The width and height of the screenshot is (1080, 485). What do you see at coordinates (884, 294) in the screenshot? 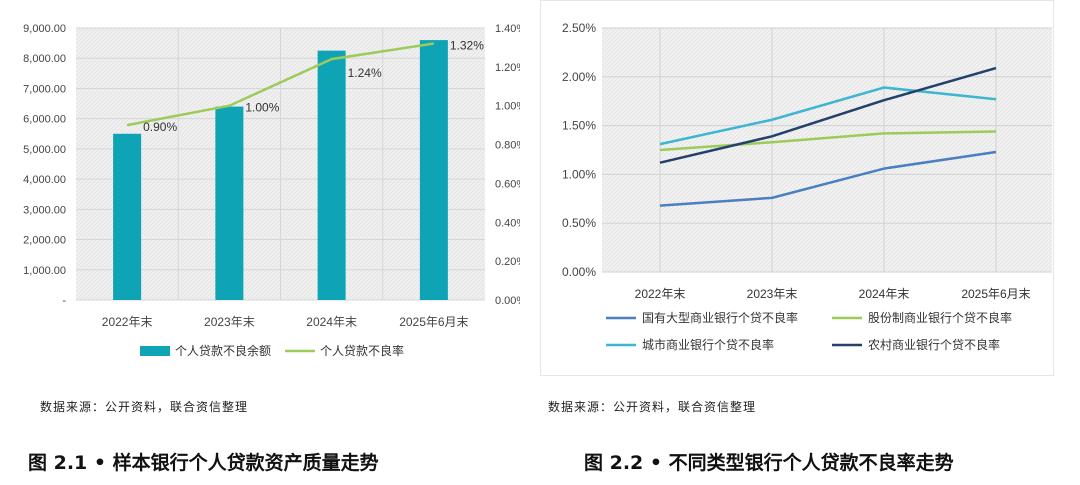
I see `chart2-x-tick: 2024年末` at bounding box center [884, 294].